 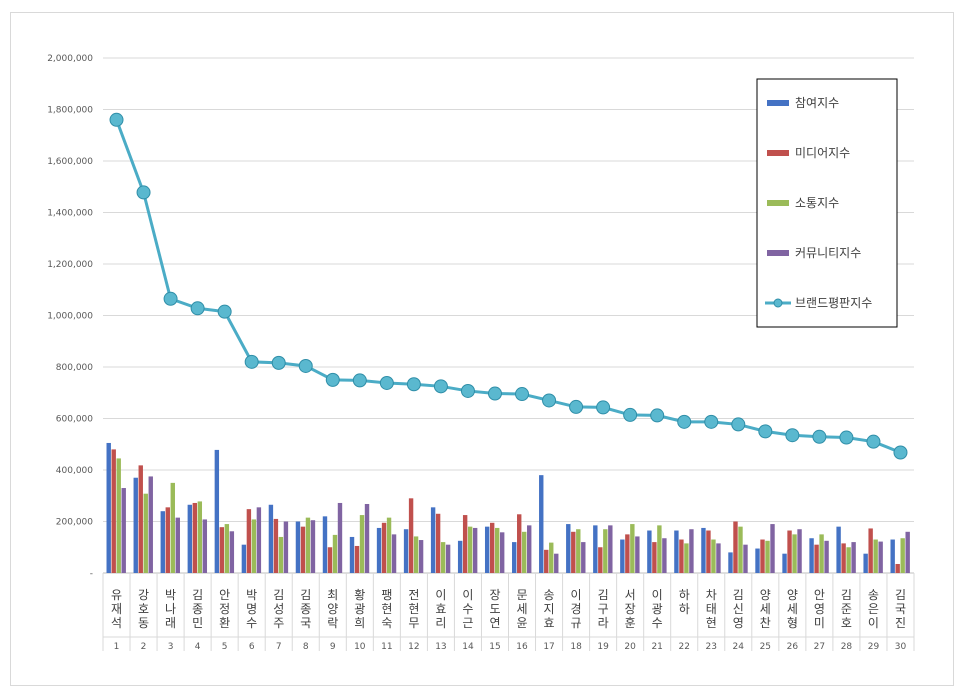 What do you see at coordinates (711, 595) in the screenshot?
I see `x-category-name-char: 차` at bounding box center [711, 595].